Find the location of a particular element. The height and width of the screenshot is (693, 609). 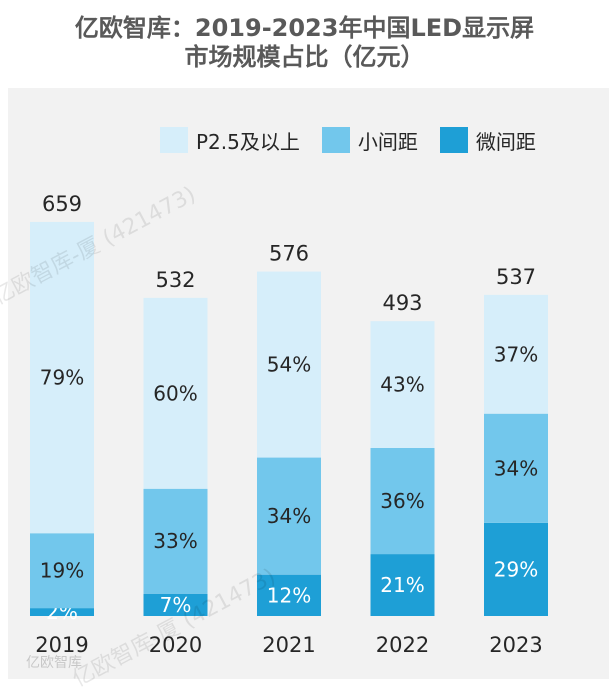

legend-item-p25: P2.5及以上 is located at coordinates (230, 140).